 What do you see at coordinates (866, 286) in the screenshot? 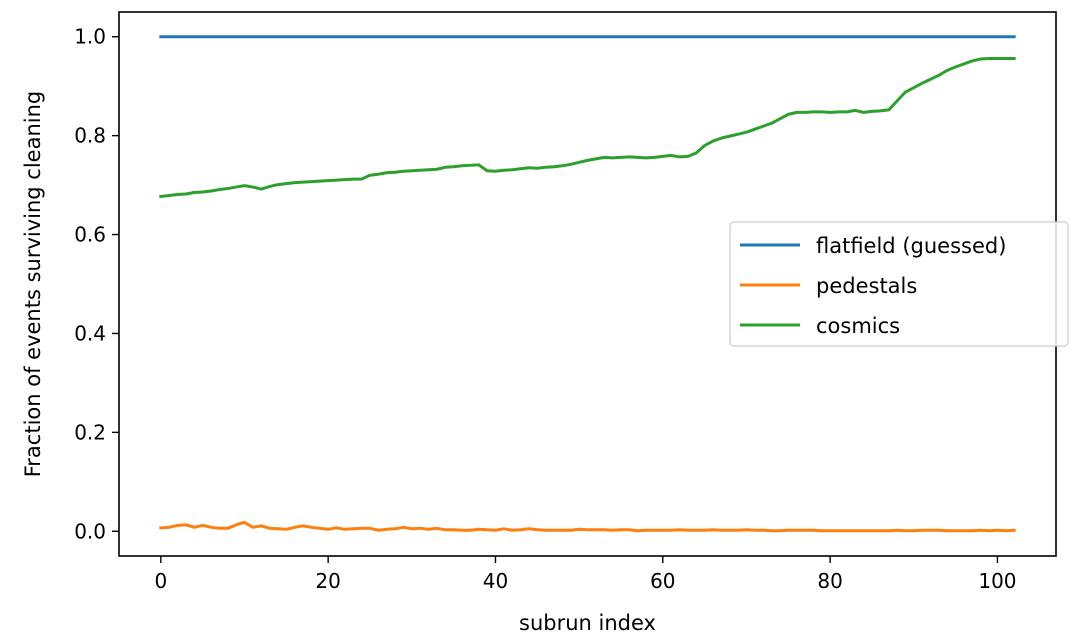
I see `legend-entry: pedestals` at bounding box center [866, 286].